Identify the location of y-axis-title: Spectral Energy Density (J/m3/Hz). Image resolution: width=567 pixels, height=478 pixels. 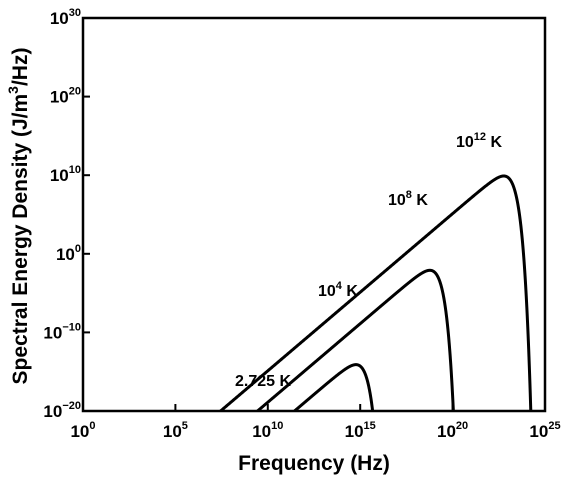
(18, 216).